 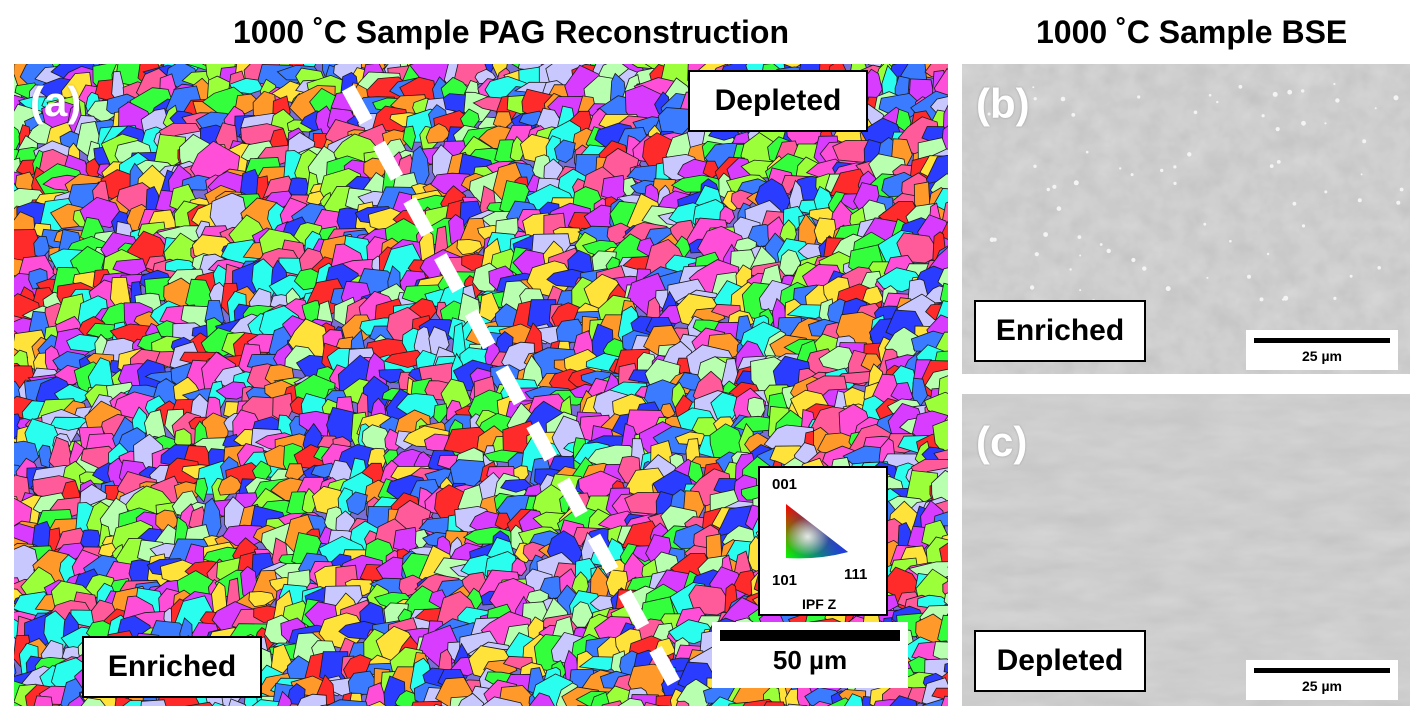 What do you see at coordinates (810, 660) in the screenshot?
I see `scale-bar-a-label: 50 µm` at bounding box center [810, 660].